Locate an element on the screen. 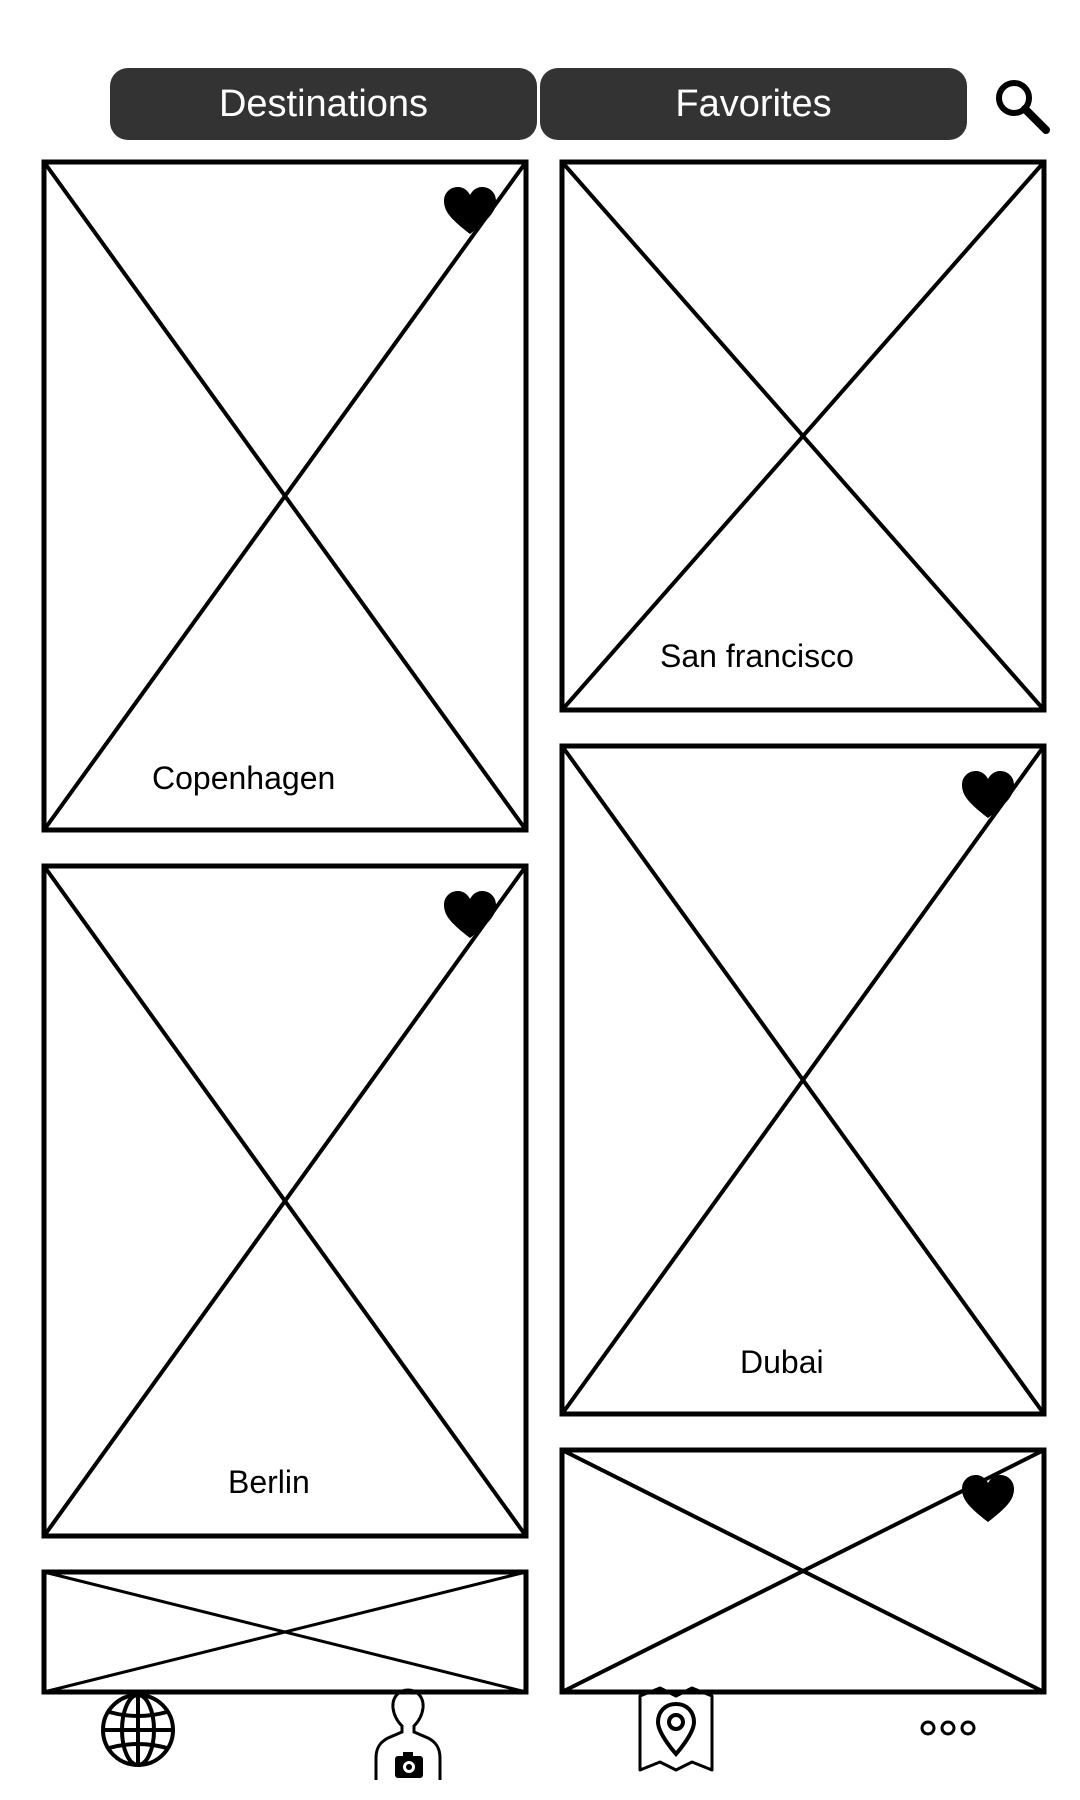  destination-card-san-francisco: San francisco is located at coordinates (803, 436).